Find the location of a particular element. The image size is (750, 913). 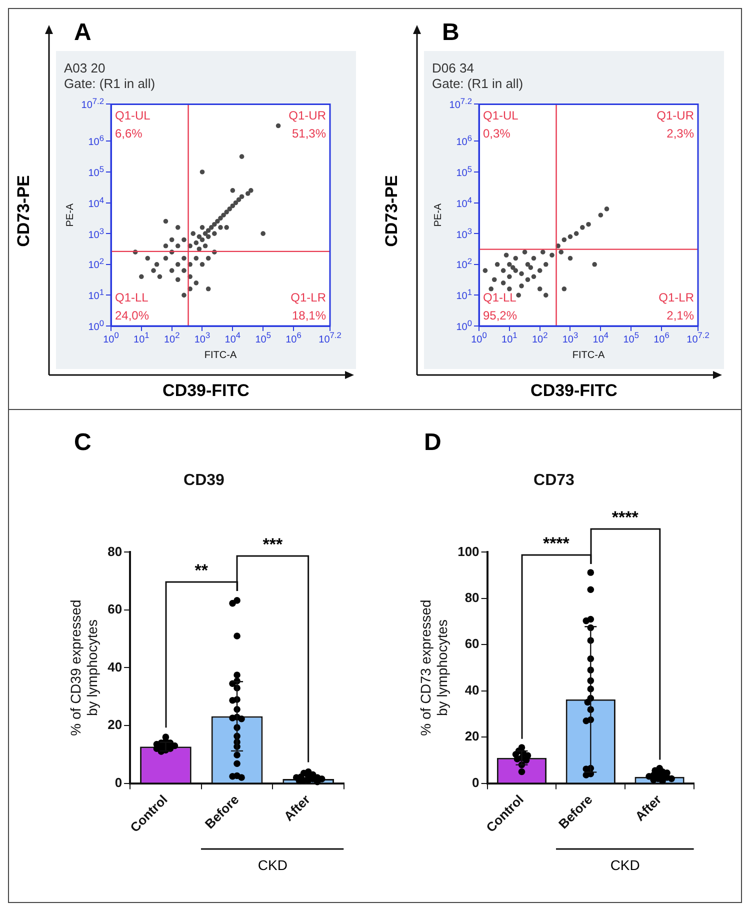

text: D is located at coordinates (433, 443).